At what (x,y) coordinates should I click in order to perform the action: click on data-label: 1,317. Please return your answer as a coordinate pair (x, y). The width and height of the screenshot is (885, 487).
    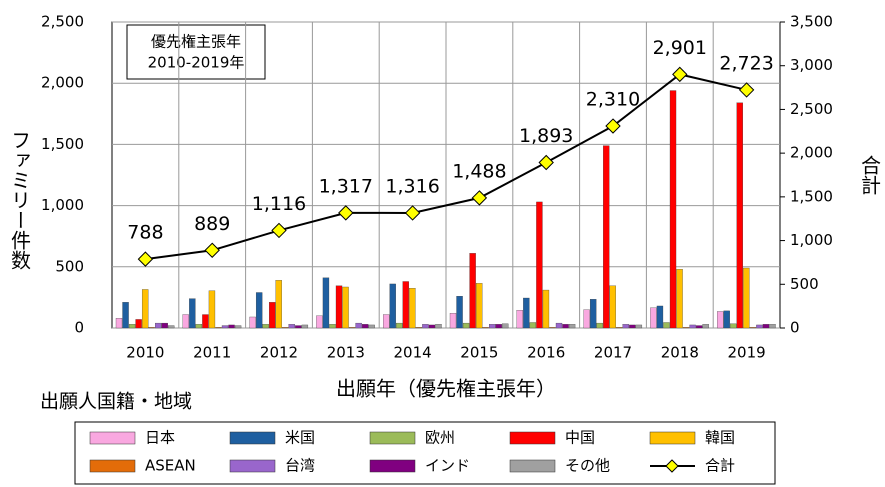
    Looking at the image, I should click on (346, 186).